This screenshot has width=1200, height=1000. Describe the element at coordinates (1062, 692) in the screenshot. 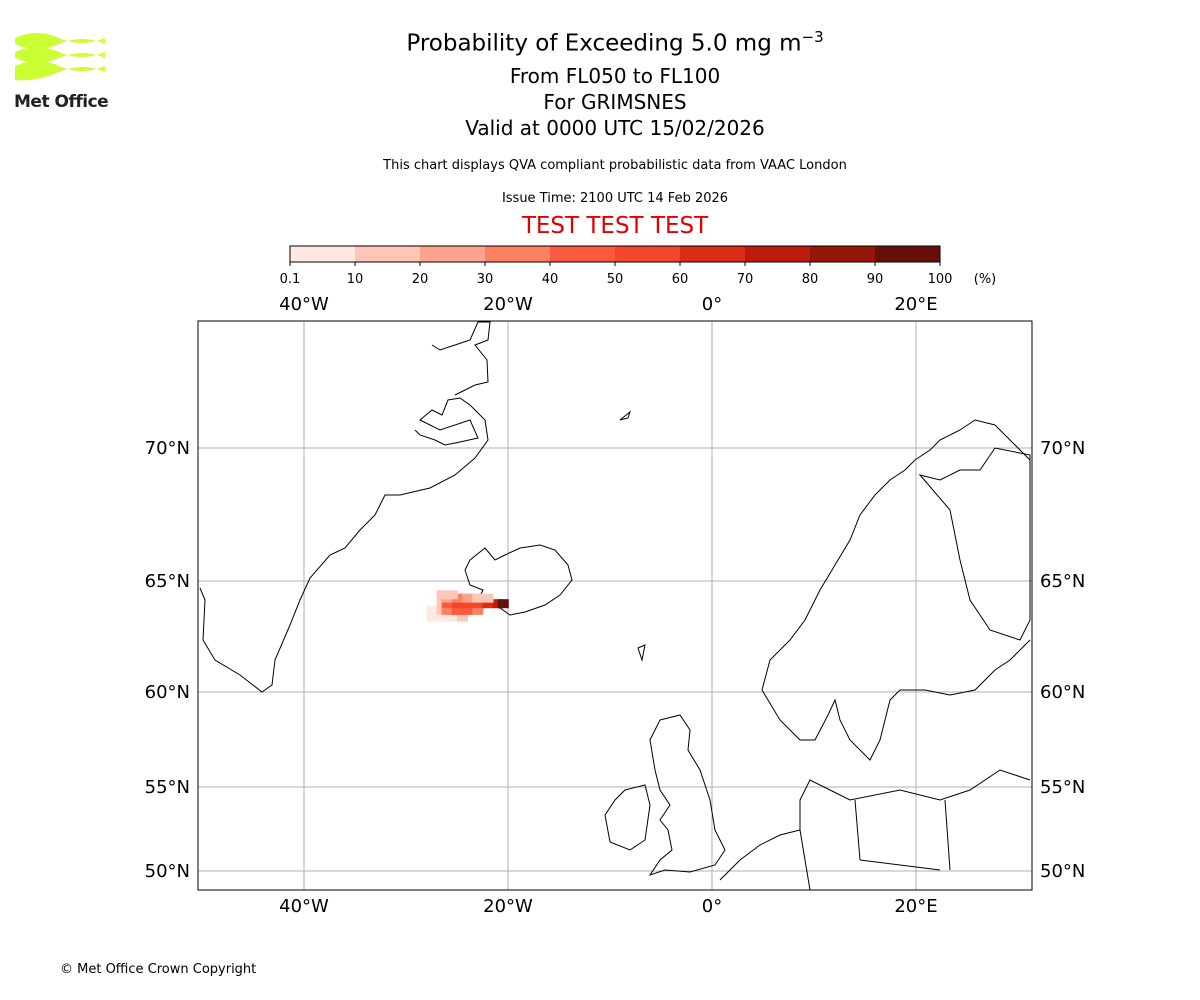

I see `lat-label-right: 60°N` at that location.